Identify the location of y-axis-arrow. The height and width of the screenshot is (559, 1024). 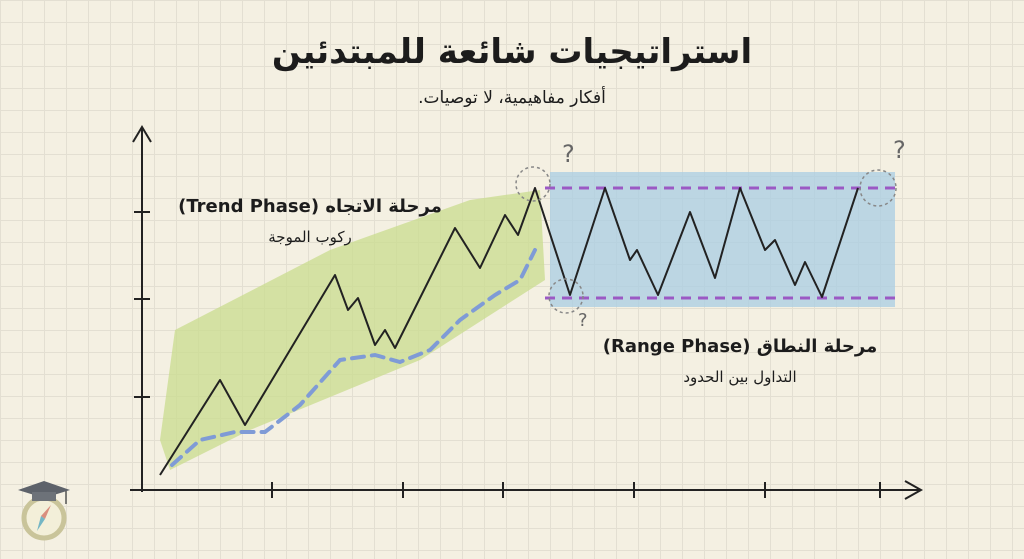
(142, 134).